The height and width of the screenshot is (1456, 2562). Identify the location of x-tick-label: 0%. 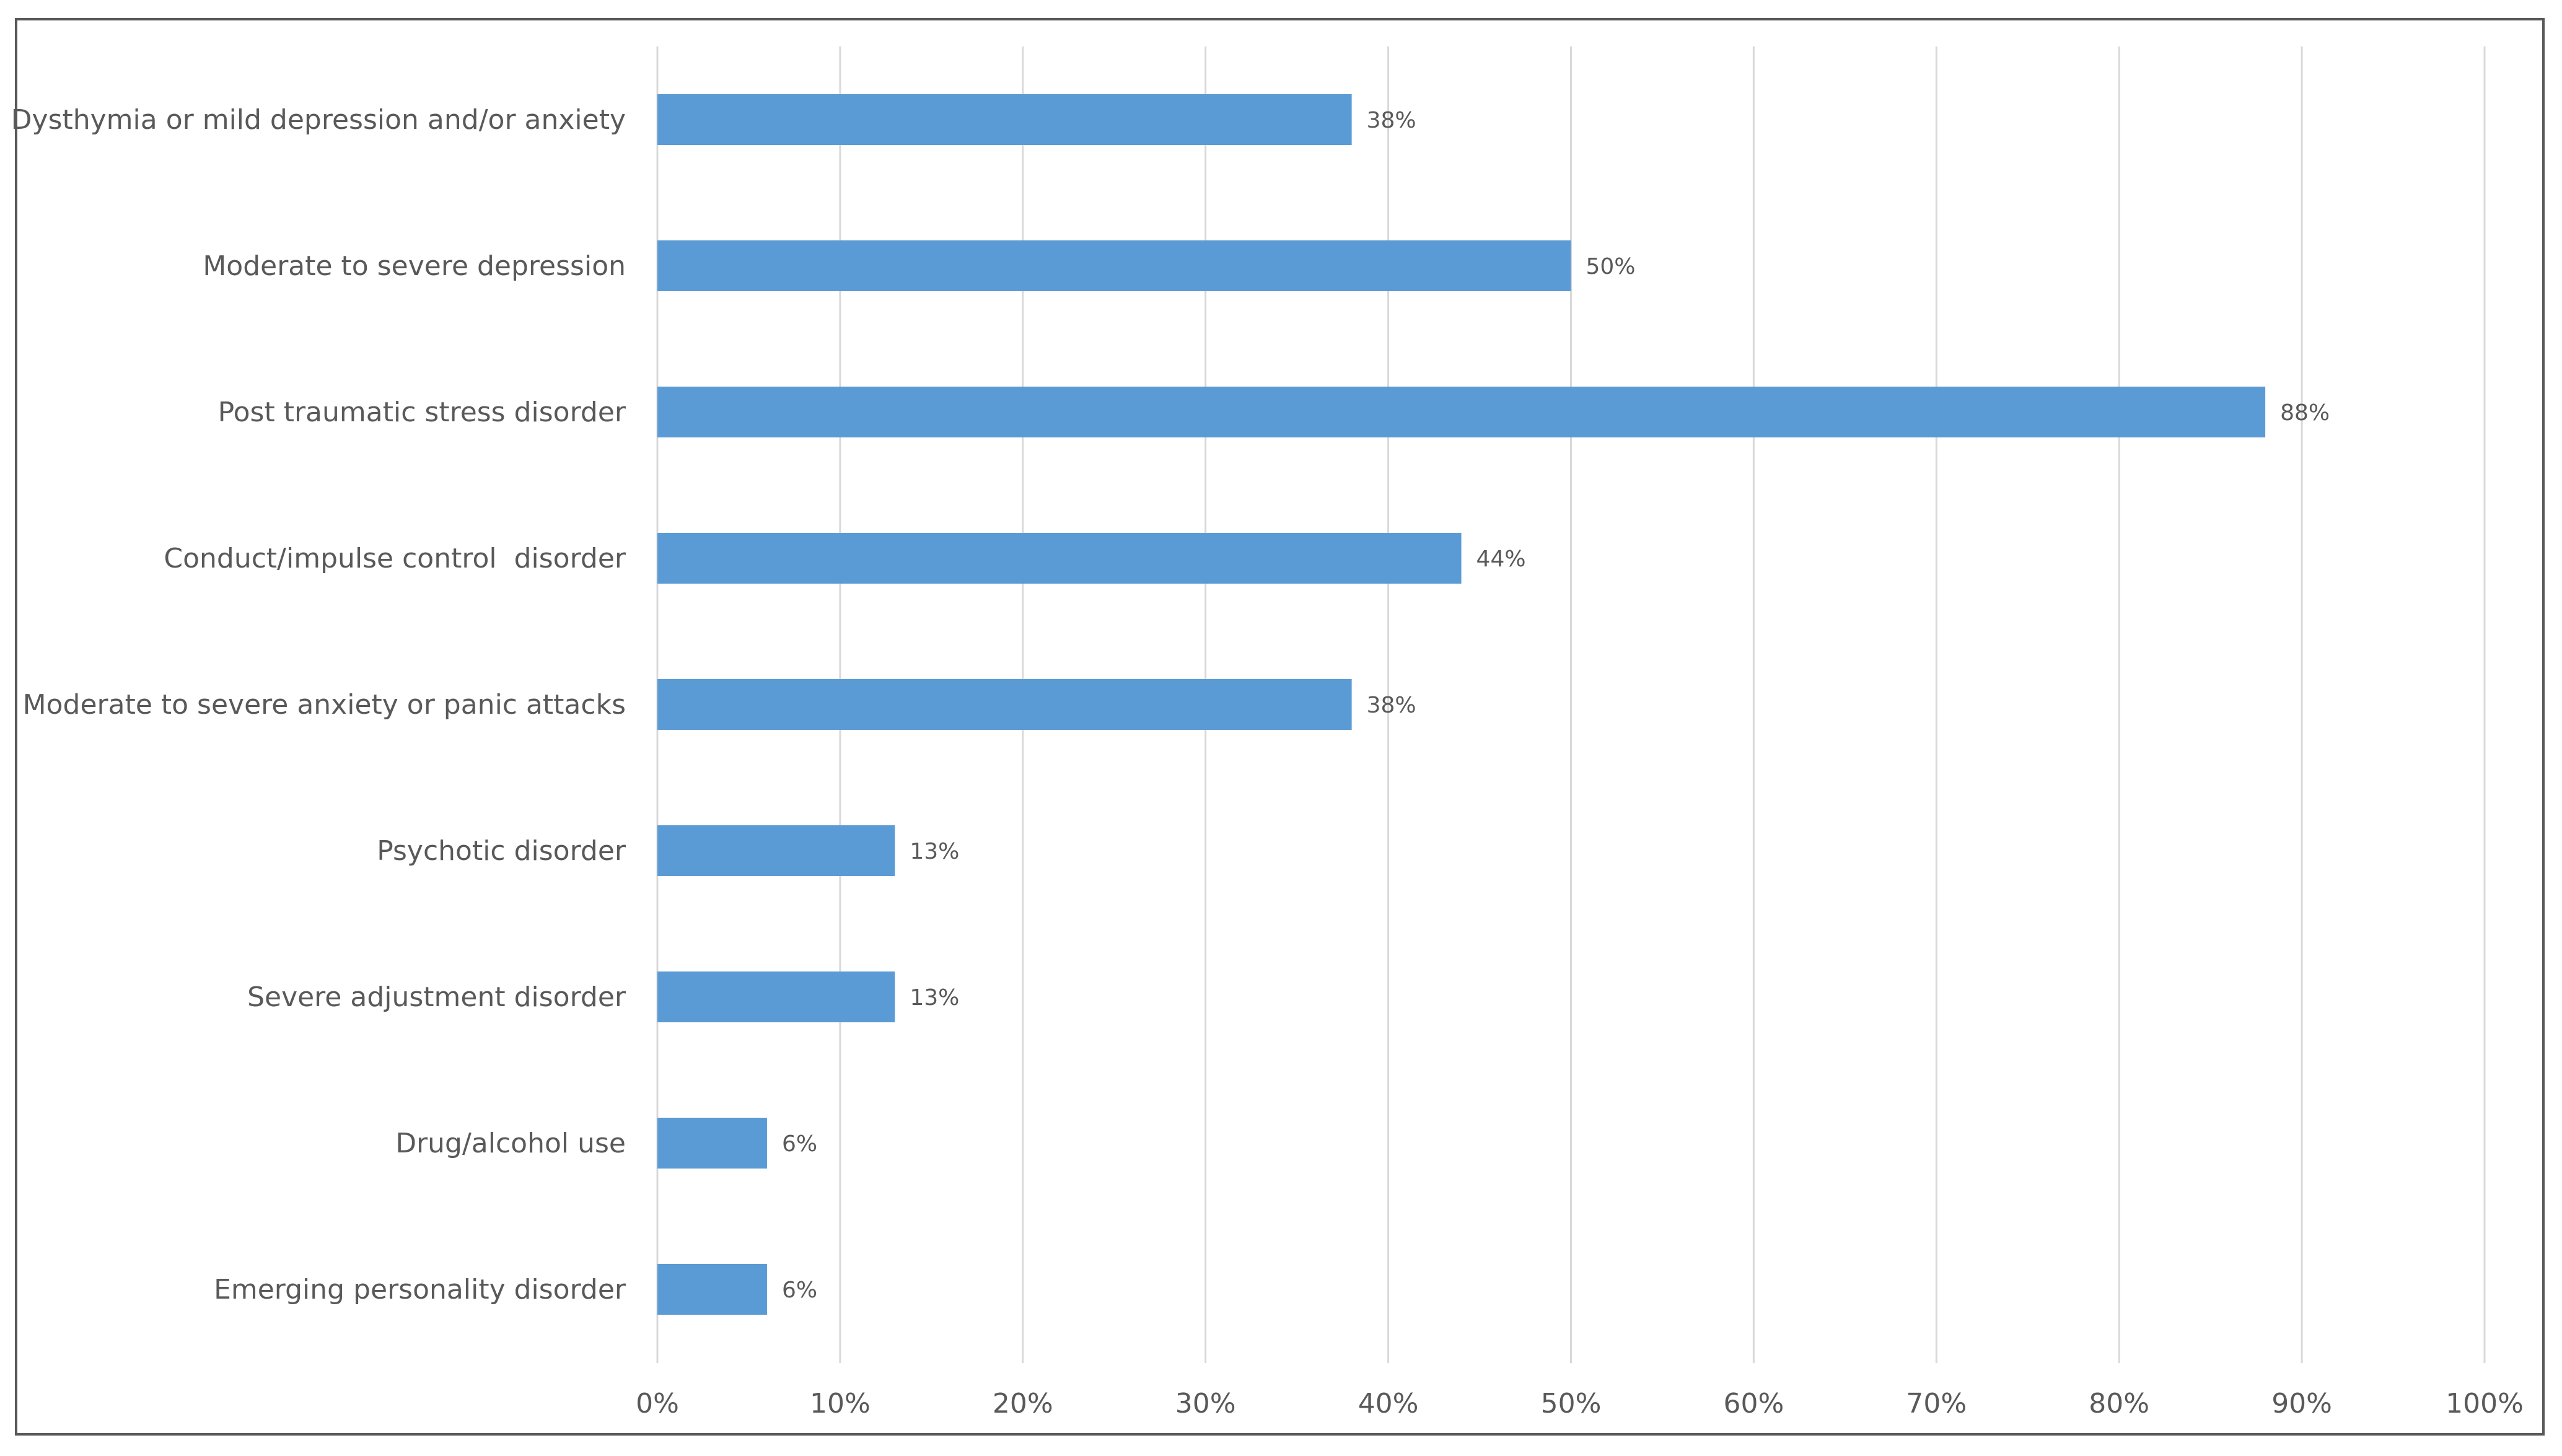
(657, 1404).